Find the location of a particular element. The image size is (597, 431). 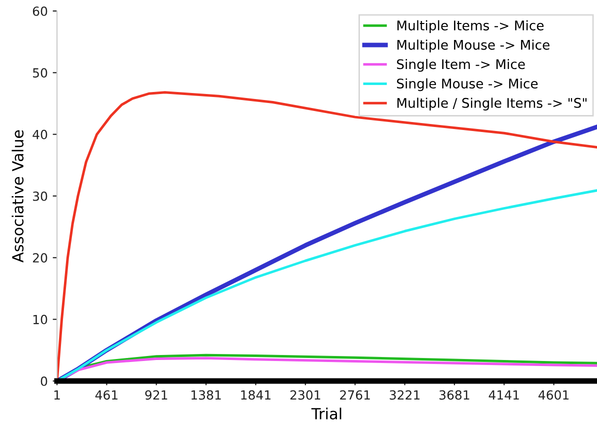

legend-label: Single Item -> Mice is located at coordinates (461, 65).